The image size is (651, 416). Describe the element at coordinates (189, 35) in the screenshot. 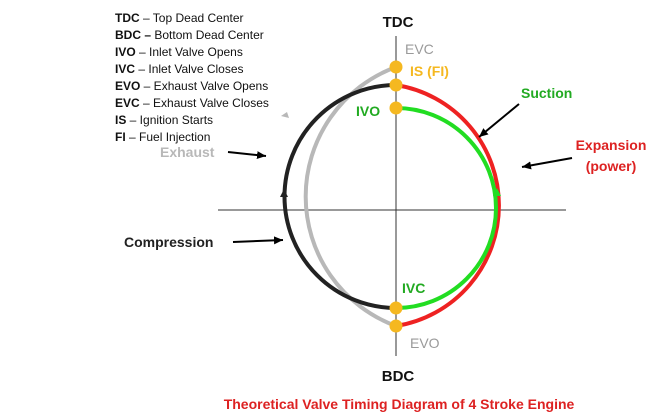

I see `legend-item: BDC – Bottom Dead Center` at that location.